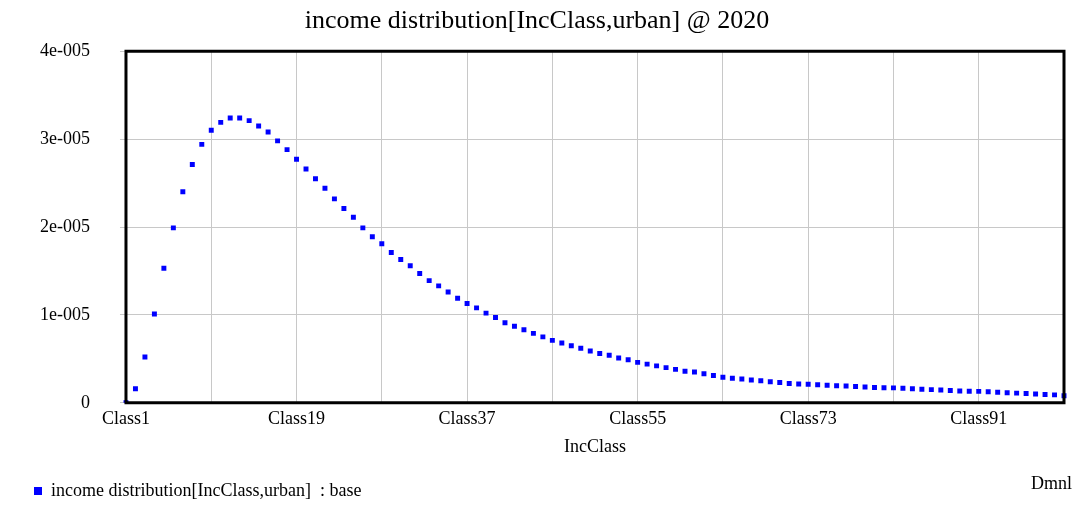  I want to click on x-tick-label: Class1, so click(125, 418).